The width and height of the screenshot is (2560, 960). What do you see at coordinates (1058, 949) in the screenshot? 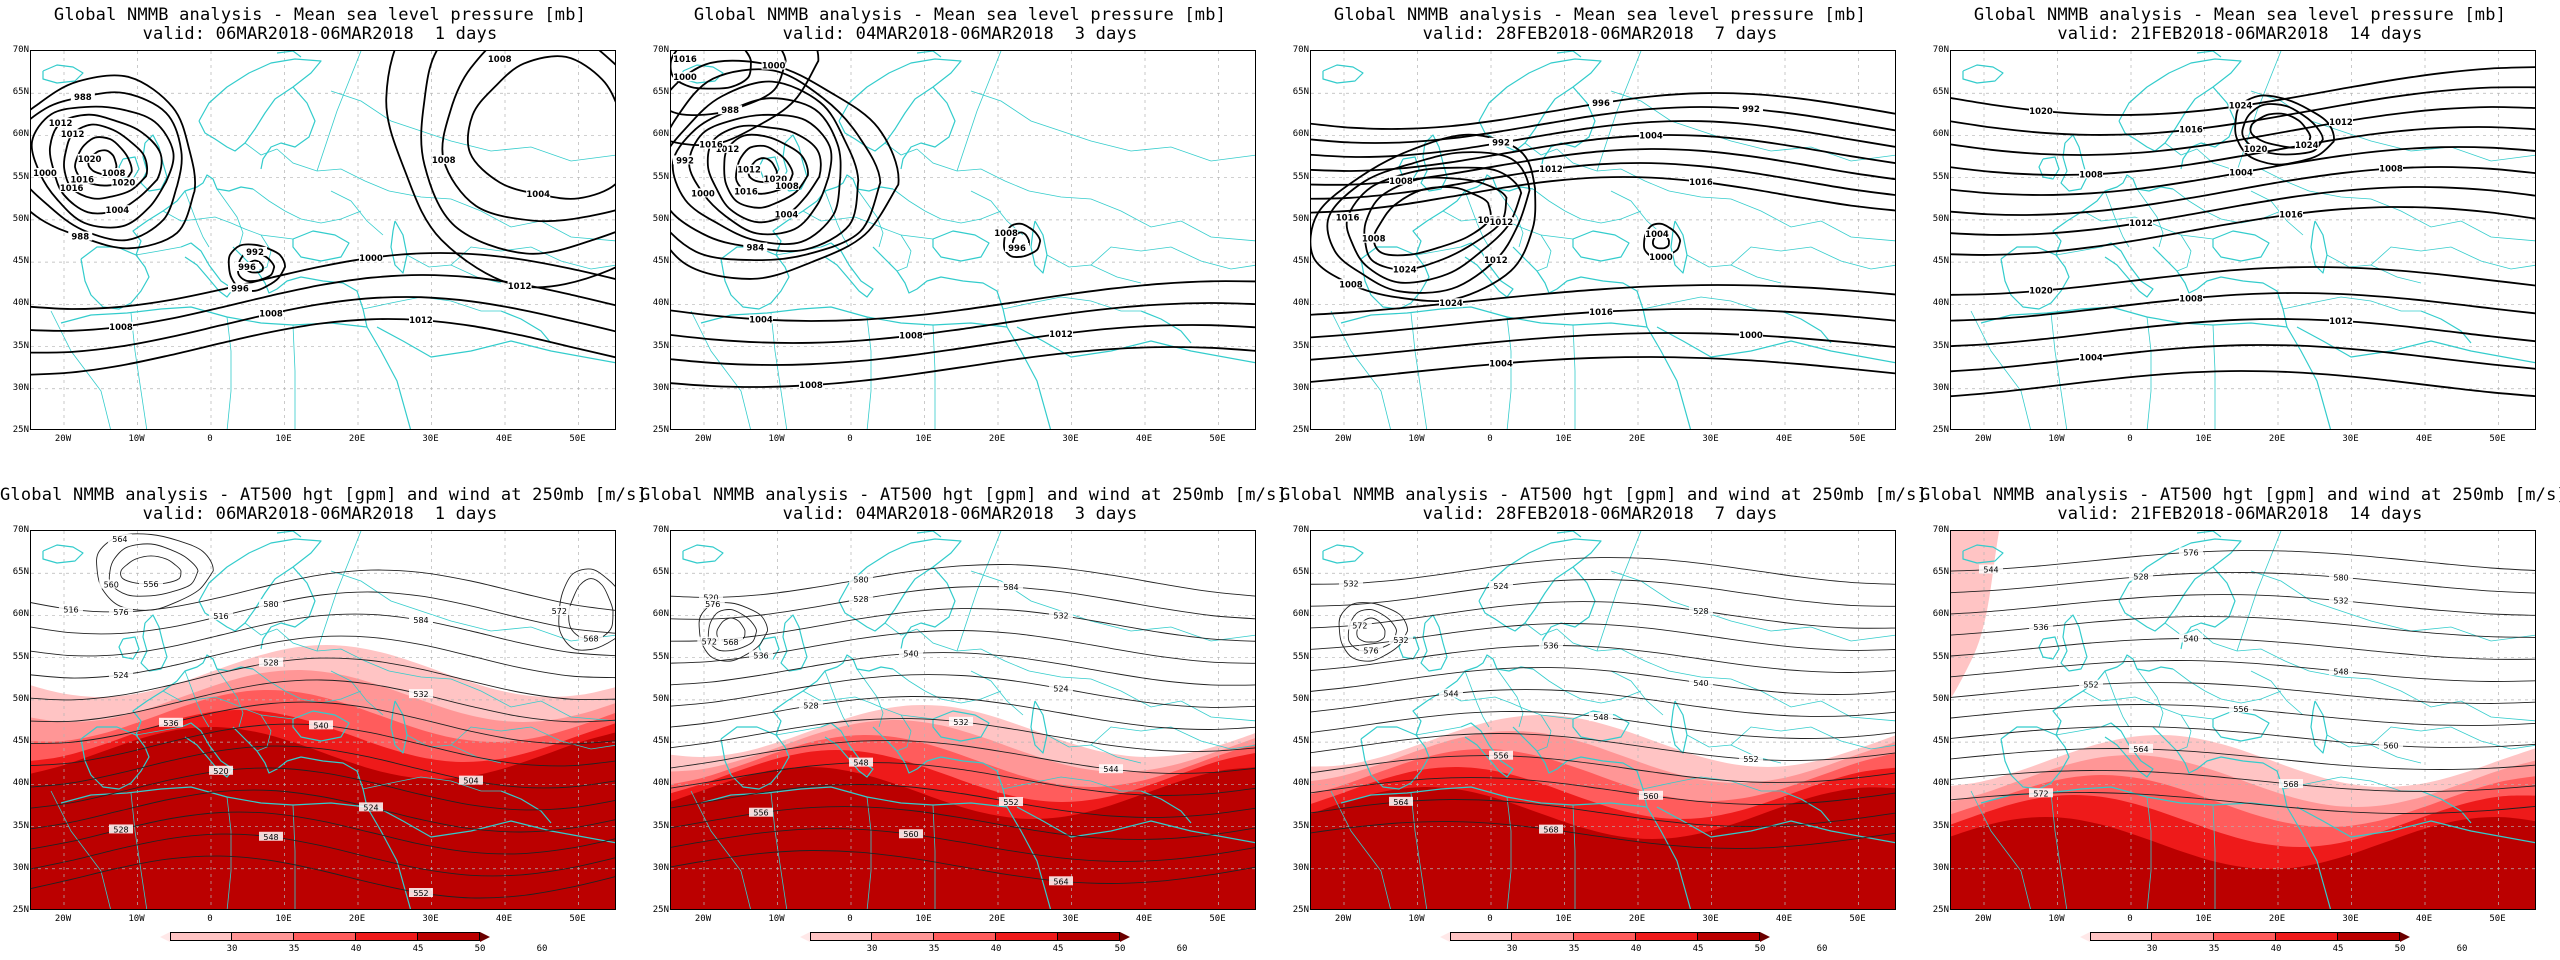
I see `colorbar-tick-label: 45` at bounding box center [1058, 949].